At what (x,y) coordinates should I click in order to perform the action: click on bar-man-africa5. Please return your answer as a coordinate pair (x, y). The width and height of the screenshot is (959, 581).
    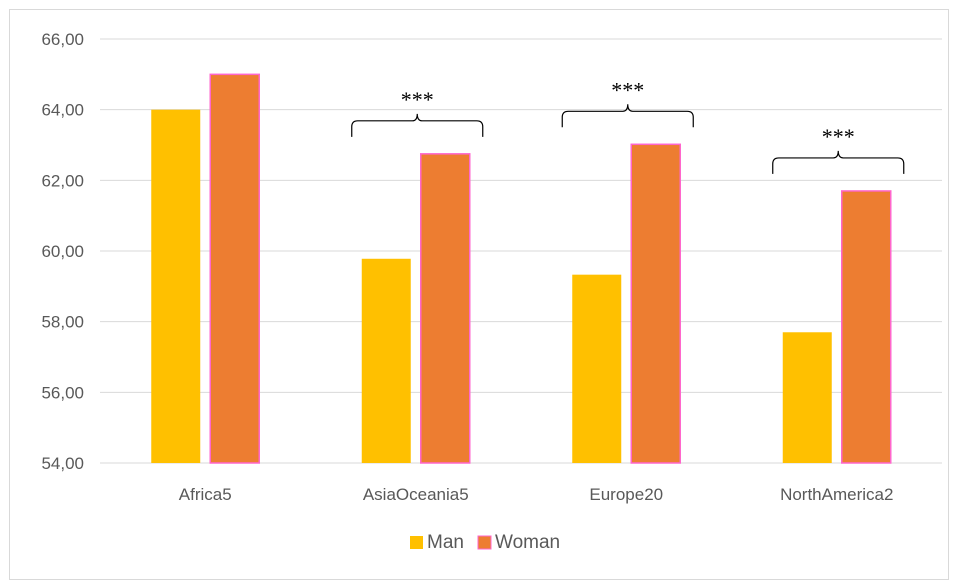
    Looking at the image, I should click on (176, 286).